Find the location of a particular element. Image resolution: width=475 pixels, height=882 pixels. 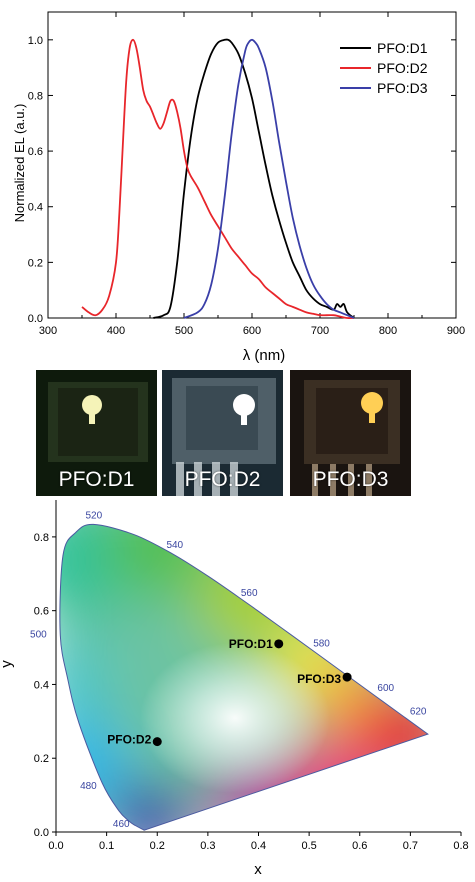

el-x-tick-label: 300 is located at coordinates (48, 331).